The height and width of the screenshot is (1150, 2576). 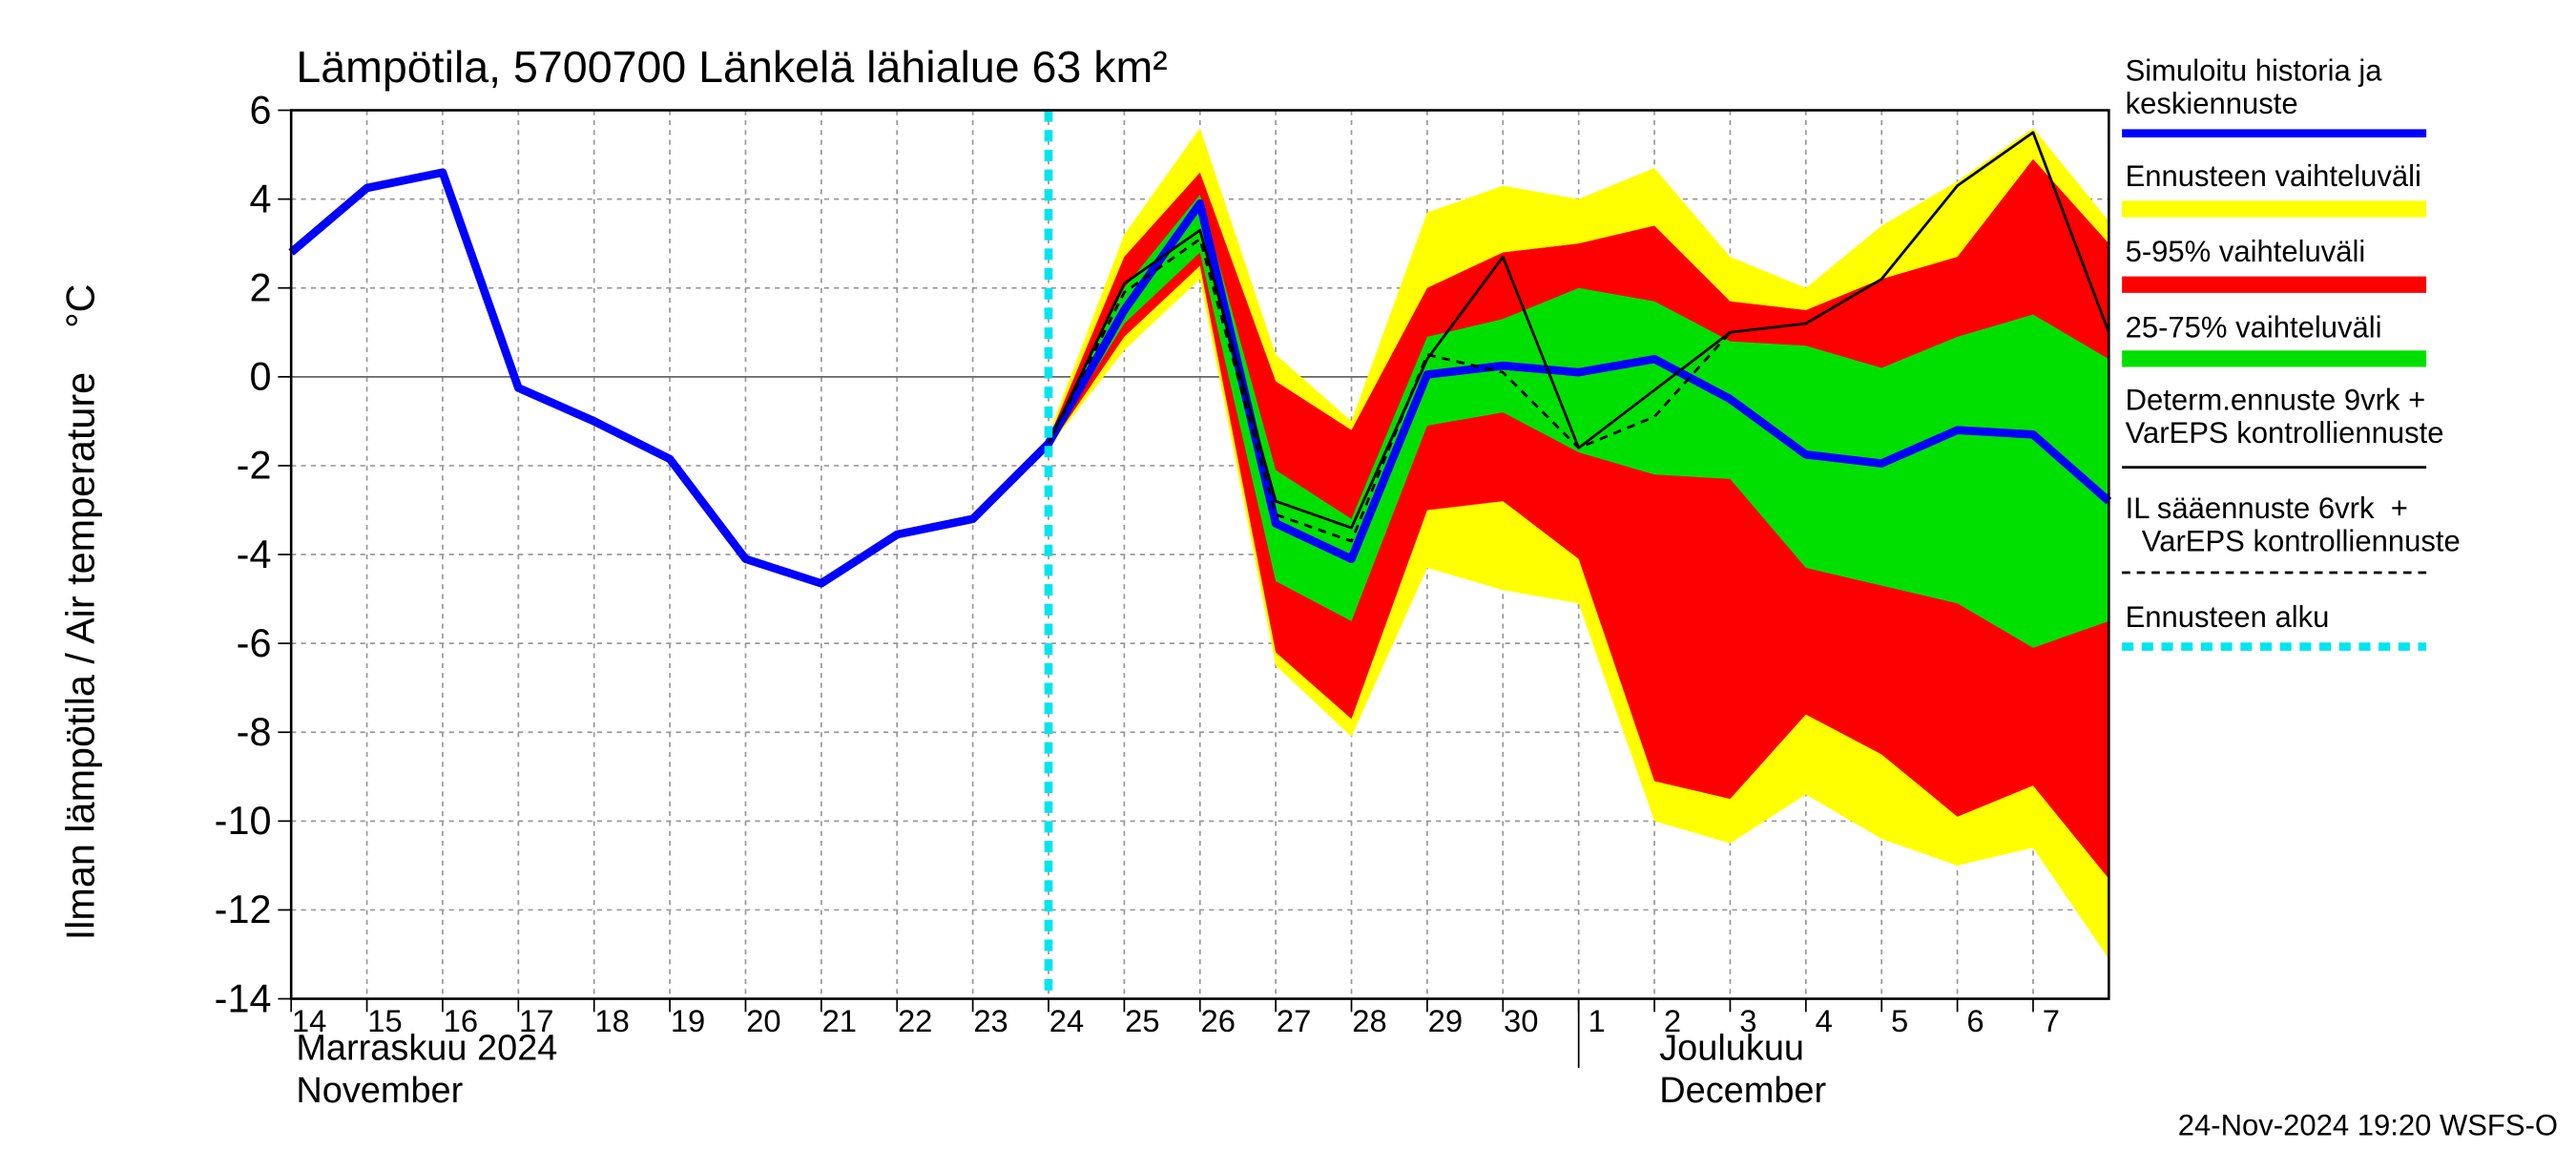 What do you see at coordinates (1369, 1020) in the screenshot?
I see `x-tick-label: 28` at bounding box center [1369, 1020].